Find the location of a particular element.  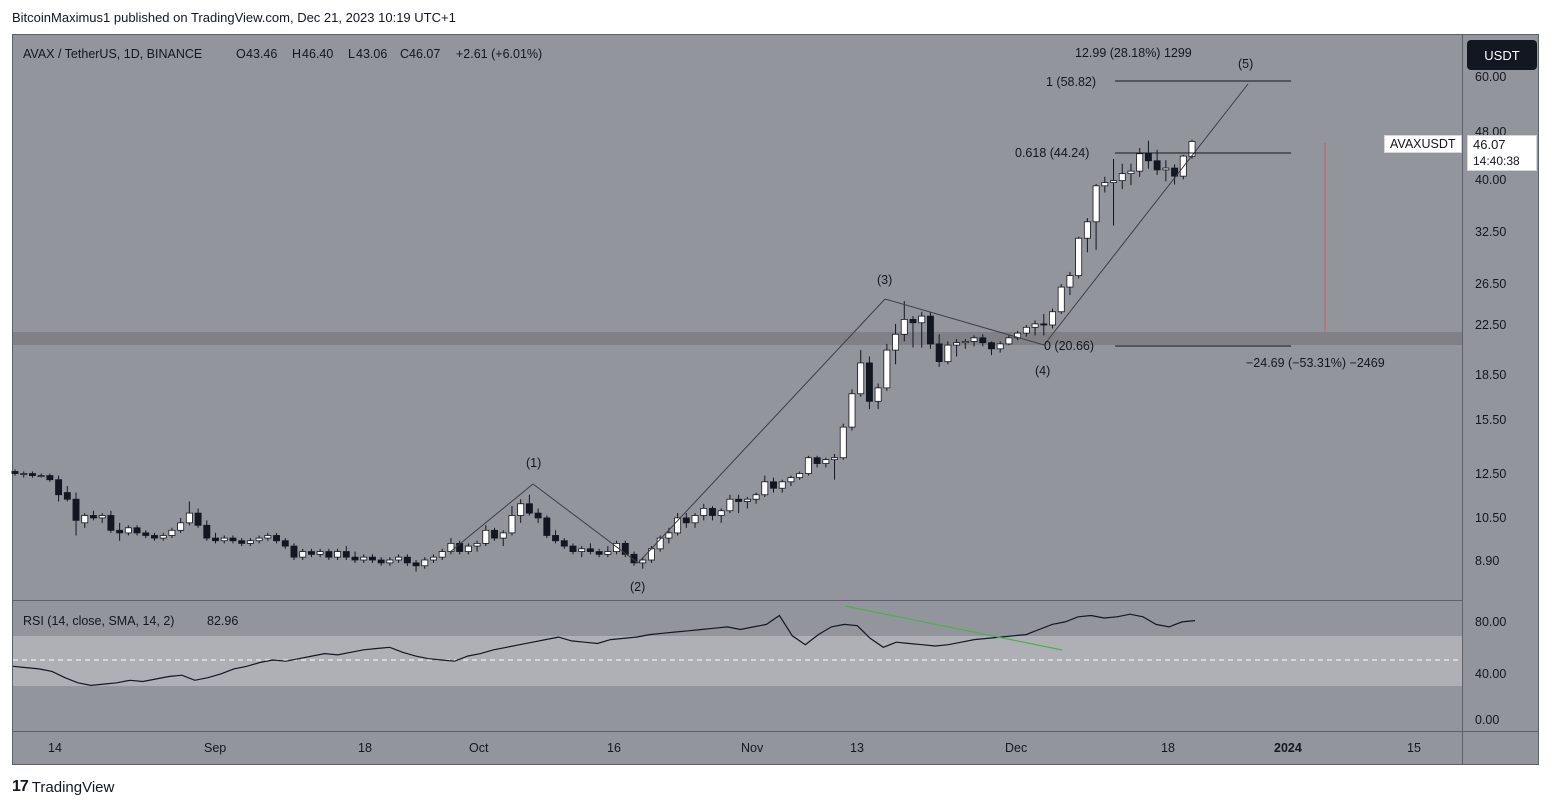

price-tick: 26.50 is located at coordinates (1490, 284).